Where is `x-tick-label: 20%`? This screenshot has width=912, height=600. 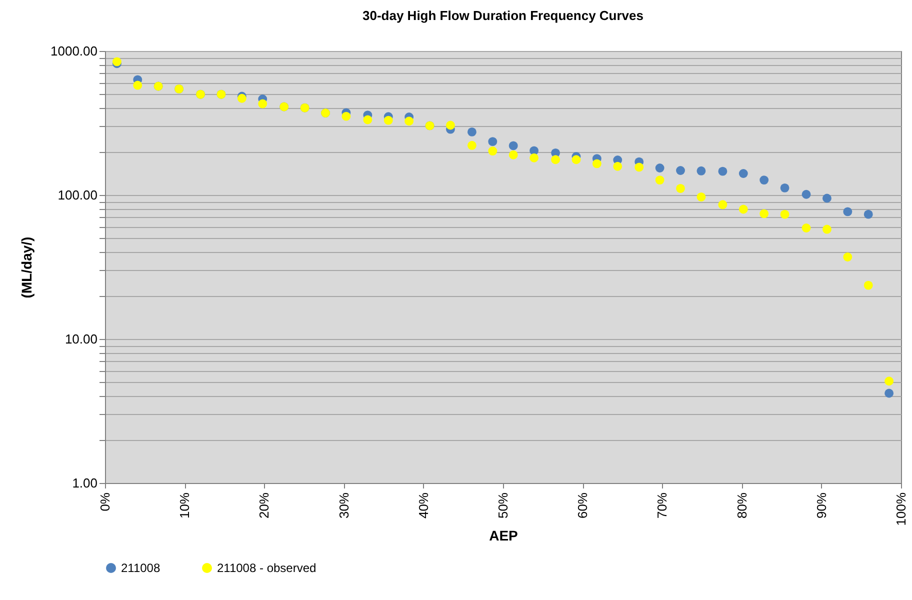 x-tick-label: 20% is located at coordinates (264, 505).